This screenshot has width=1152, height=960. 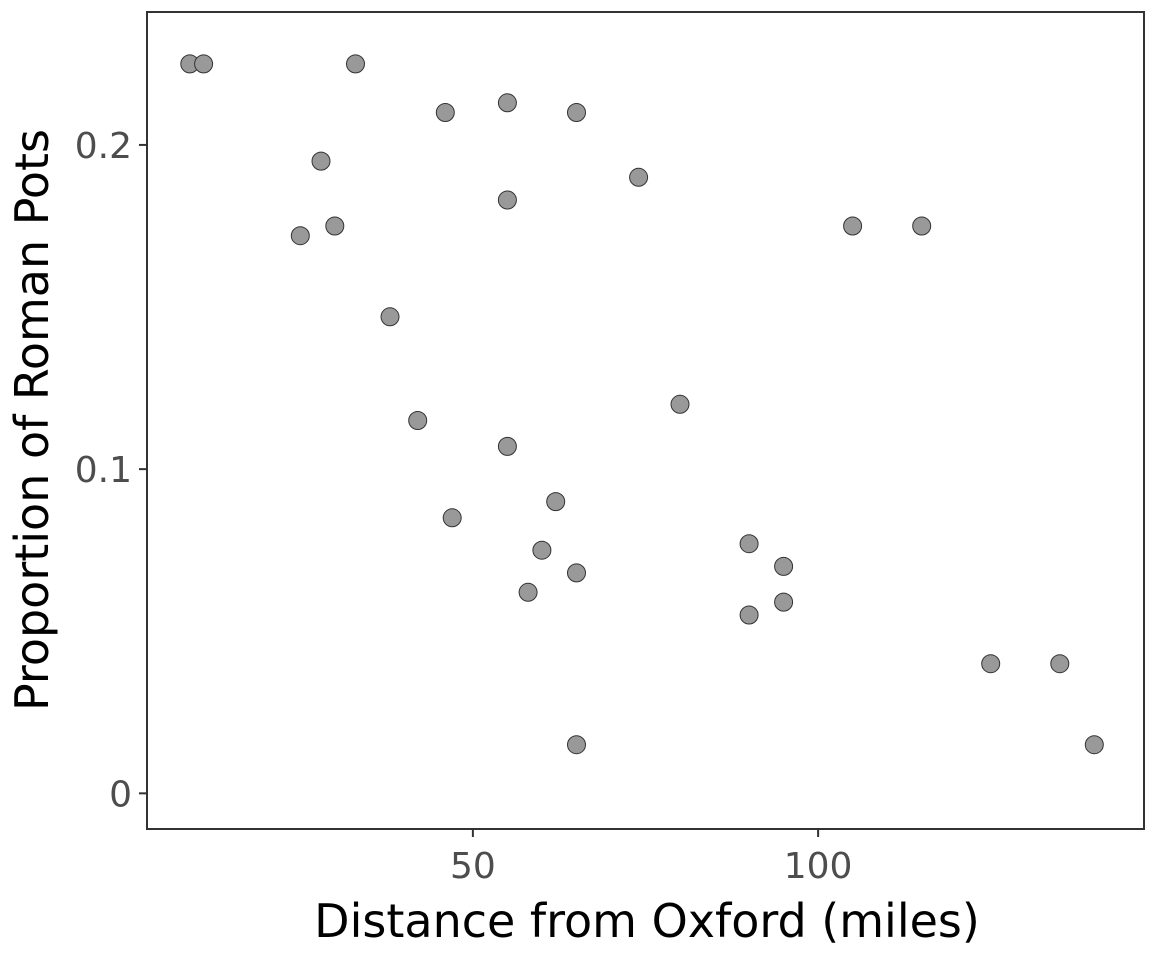 What do you see at coordinates (473, 866) in the screenshot?
I see `x-tick-label: 50` at bounding box center [473, 866].